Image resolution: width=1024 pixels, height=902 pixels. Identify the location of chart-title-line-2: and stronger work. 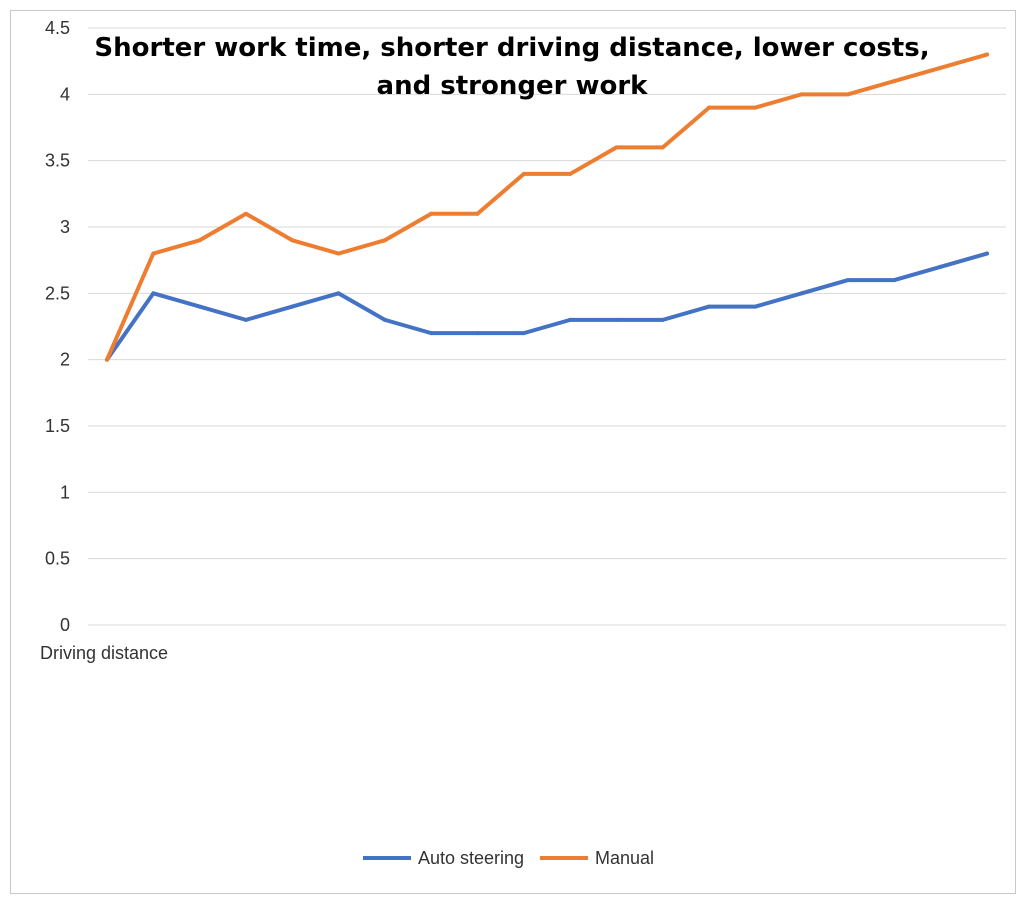
(513, 86).